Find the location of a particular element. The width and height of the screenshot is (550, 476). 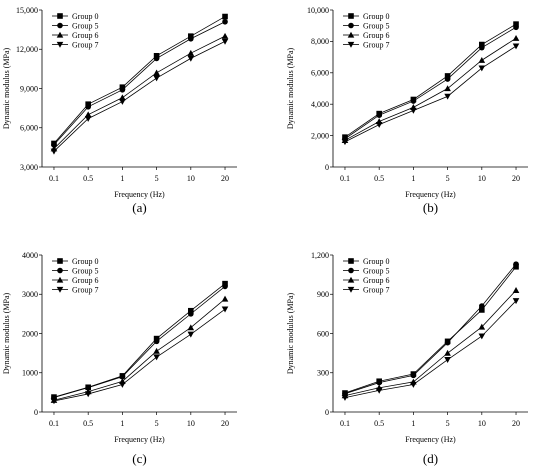

y-tick-label: 300 is located at coordinates (323, 373).